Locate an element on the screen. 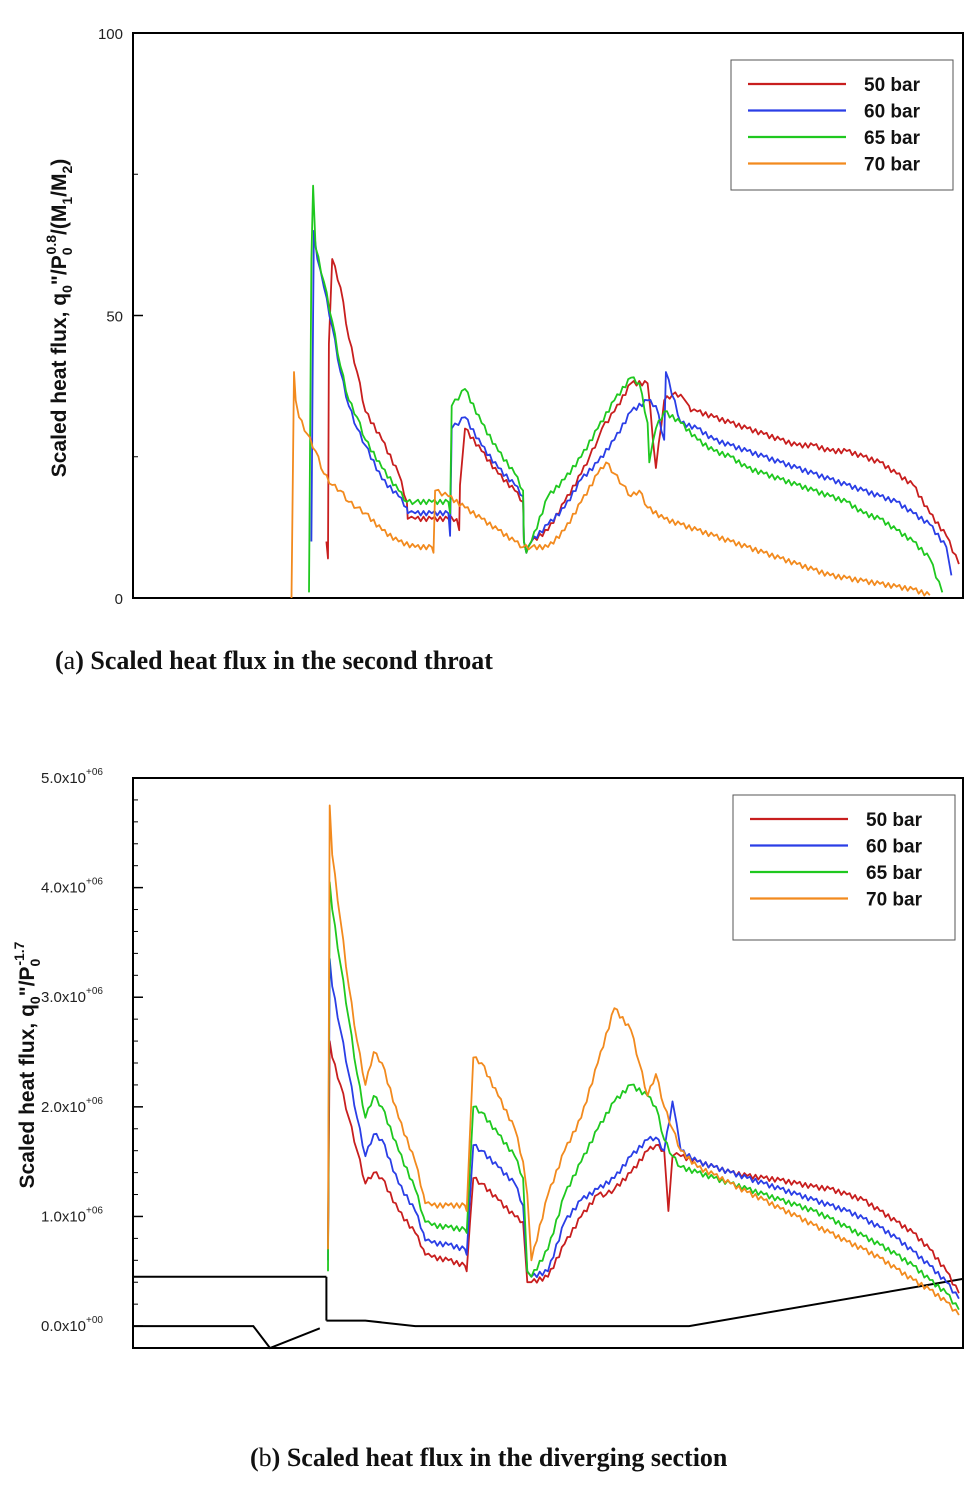  y-axis-label-part: 2 is located at coordinates (67, 170).